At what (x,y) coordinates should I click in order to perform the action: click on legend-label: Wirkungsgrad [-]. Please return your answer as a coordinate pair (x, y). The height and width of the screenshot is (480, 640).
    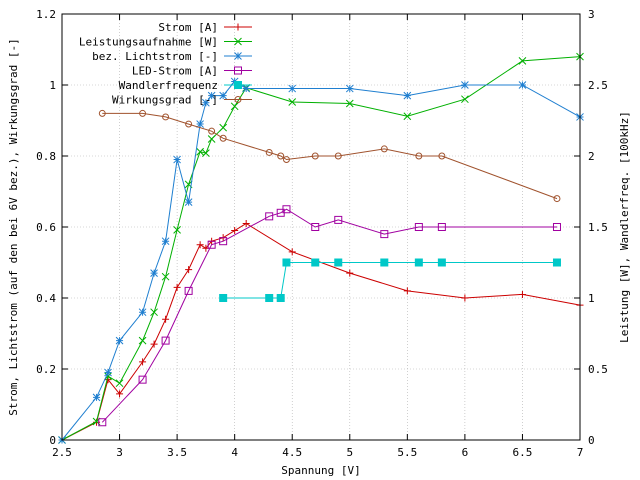
    Looking at the image, I should click on (165, 100).